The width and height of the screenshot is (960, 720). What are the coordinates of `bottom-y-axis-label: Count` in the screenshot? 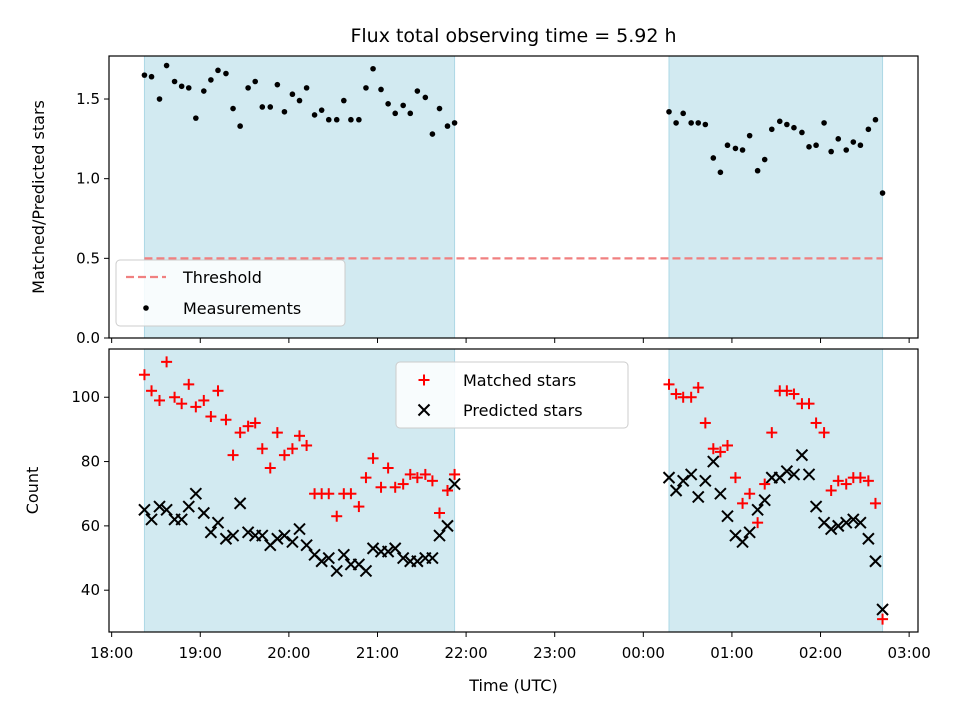 It's located at (32, 491).